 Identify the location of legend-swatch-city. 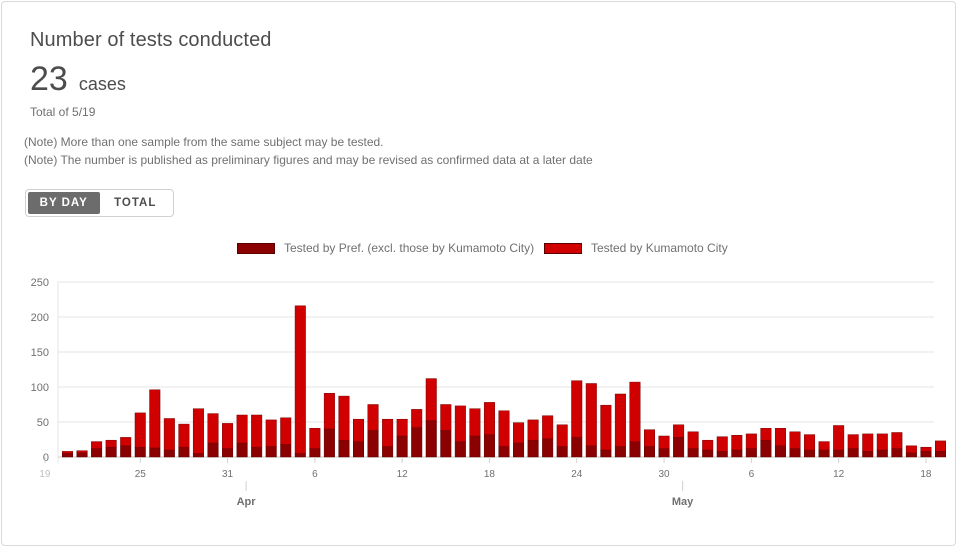
(563, 248).